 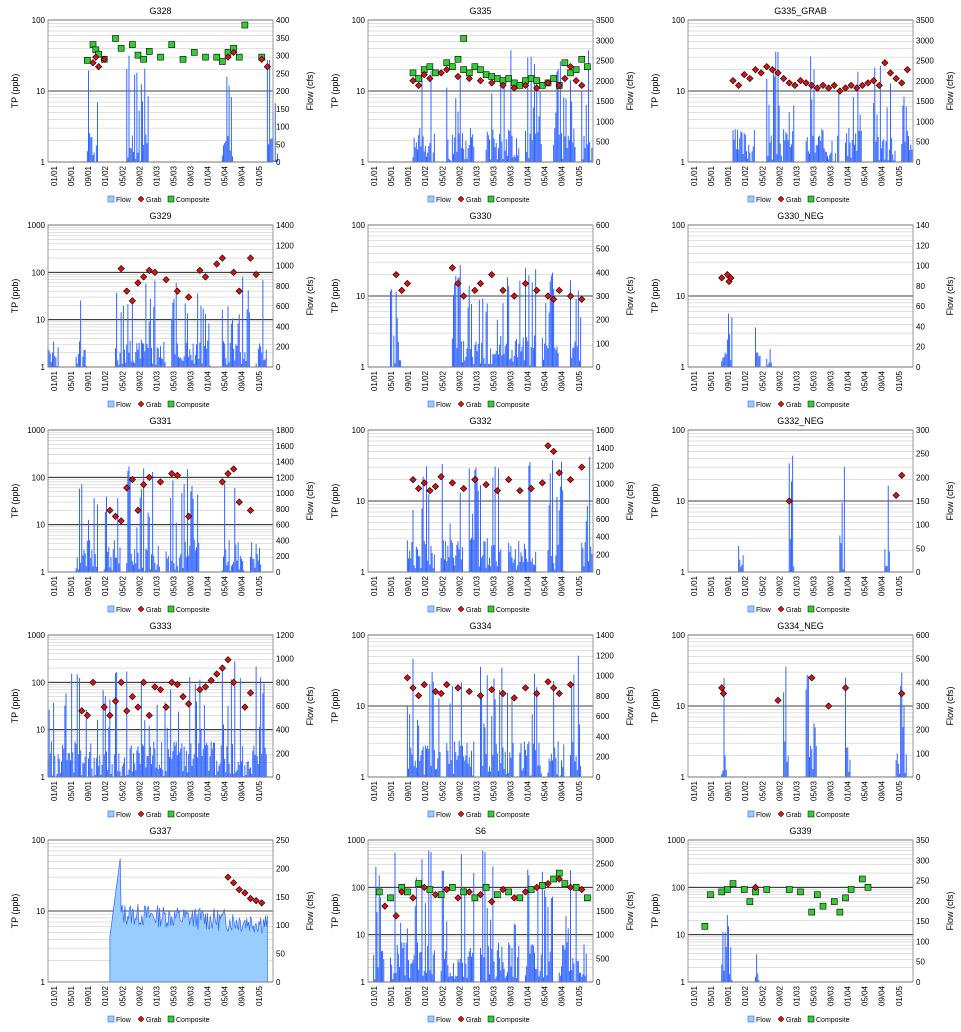 I want to click on y2-tick-label: 1800, so click(x=285, y=430).